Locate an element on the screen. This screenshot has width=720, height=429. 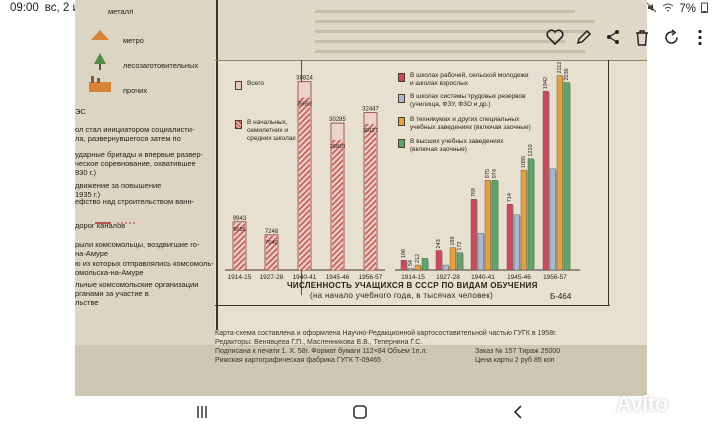
share-icon is located at coordinates (613, 37).